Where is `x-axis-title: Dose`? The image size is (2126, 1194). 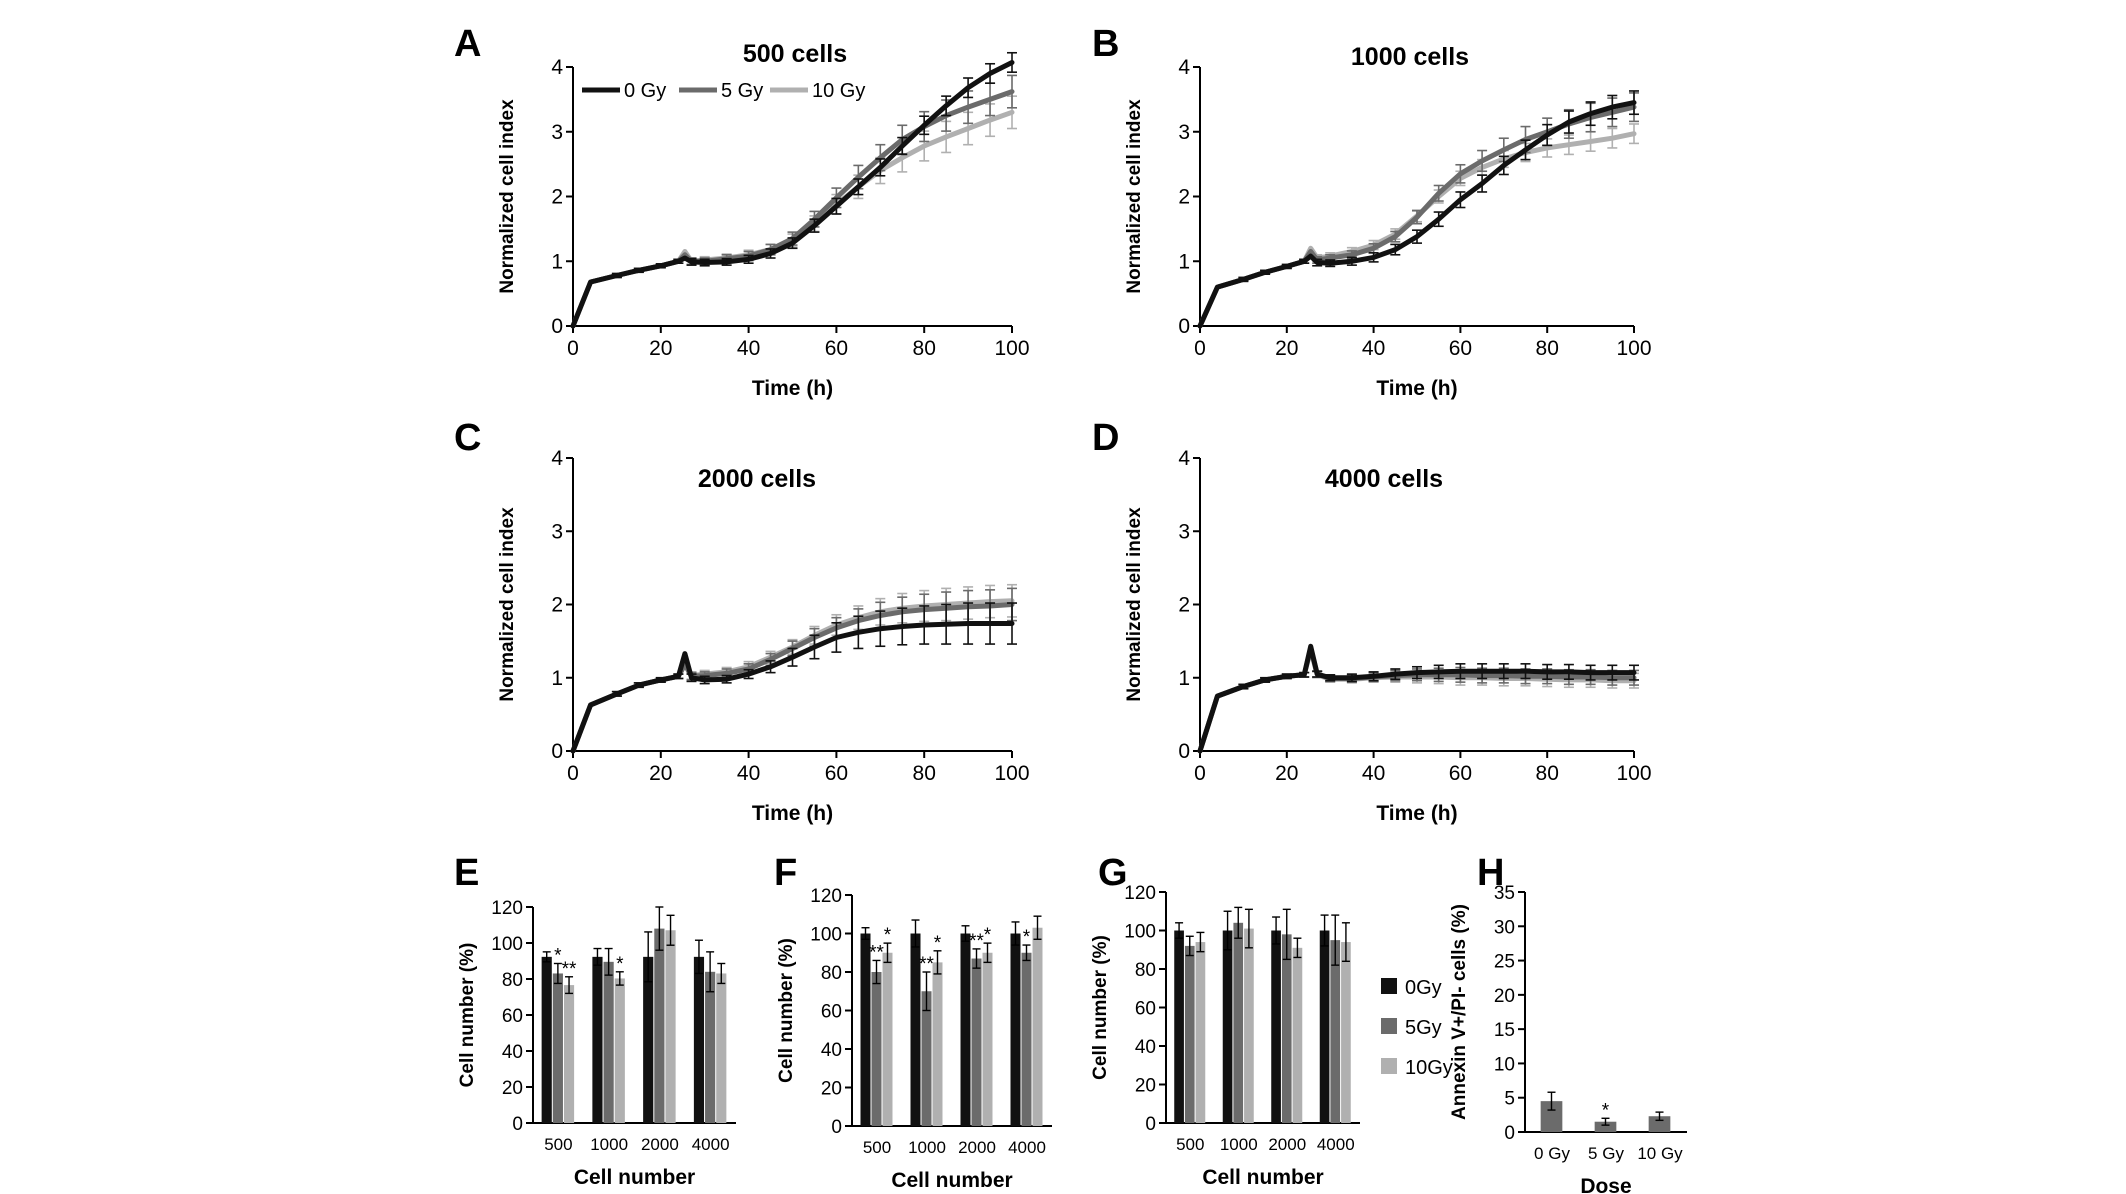 x-axis-title: Dose is located at coordinates (1605, 1184).